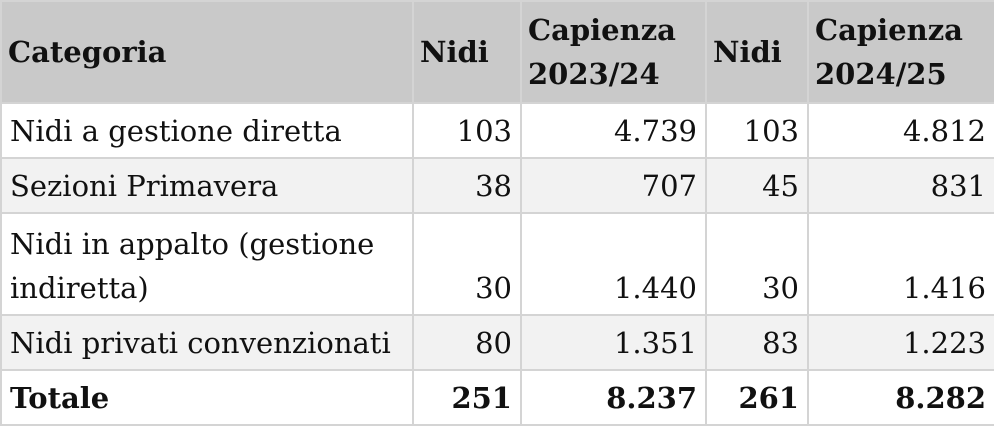  What do you see at coordinates (467, 342) in the screenshot?
I see `cell-nidi-2023: 80` at bounding box center [467, 342].